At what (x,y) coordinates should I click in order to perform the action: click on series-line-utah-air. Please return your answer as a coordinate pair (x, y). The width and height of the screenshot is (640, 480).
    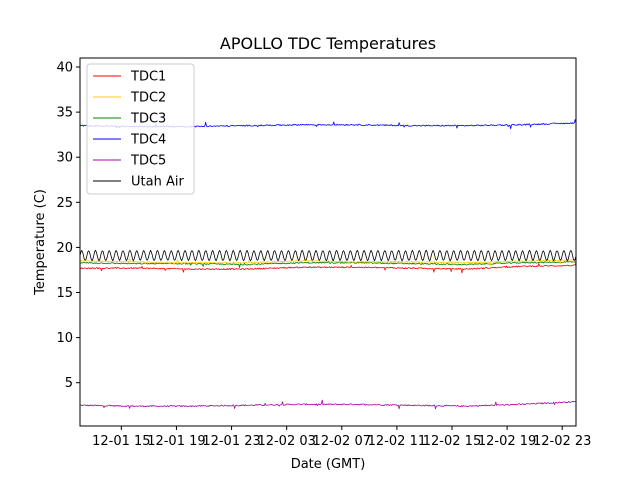
    Looking at the image, I should click on (328, 255).